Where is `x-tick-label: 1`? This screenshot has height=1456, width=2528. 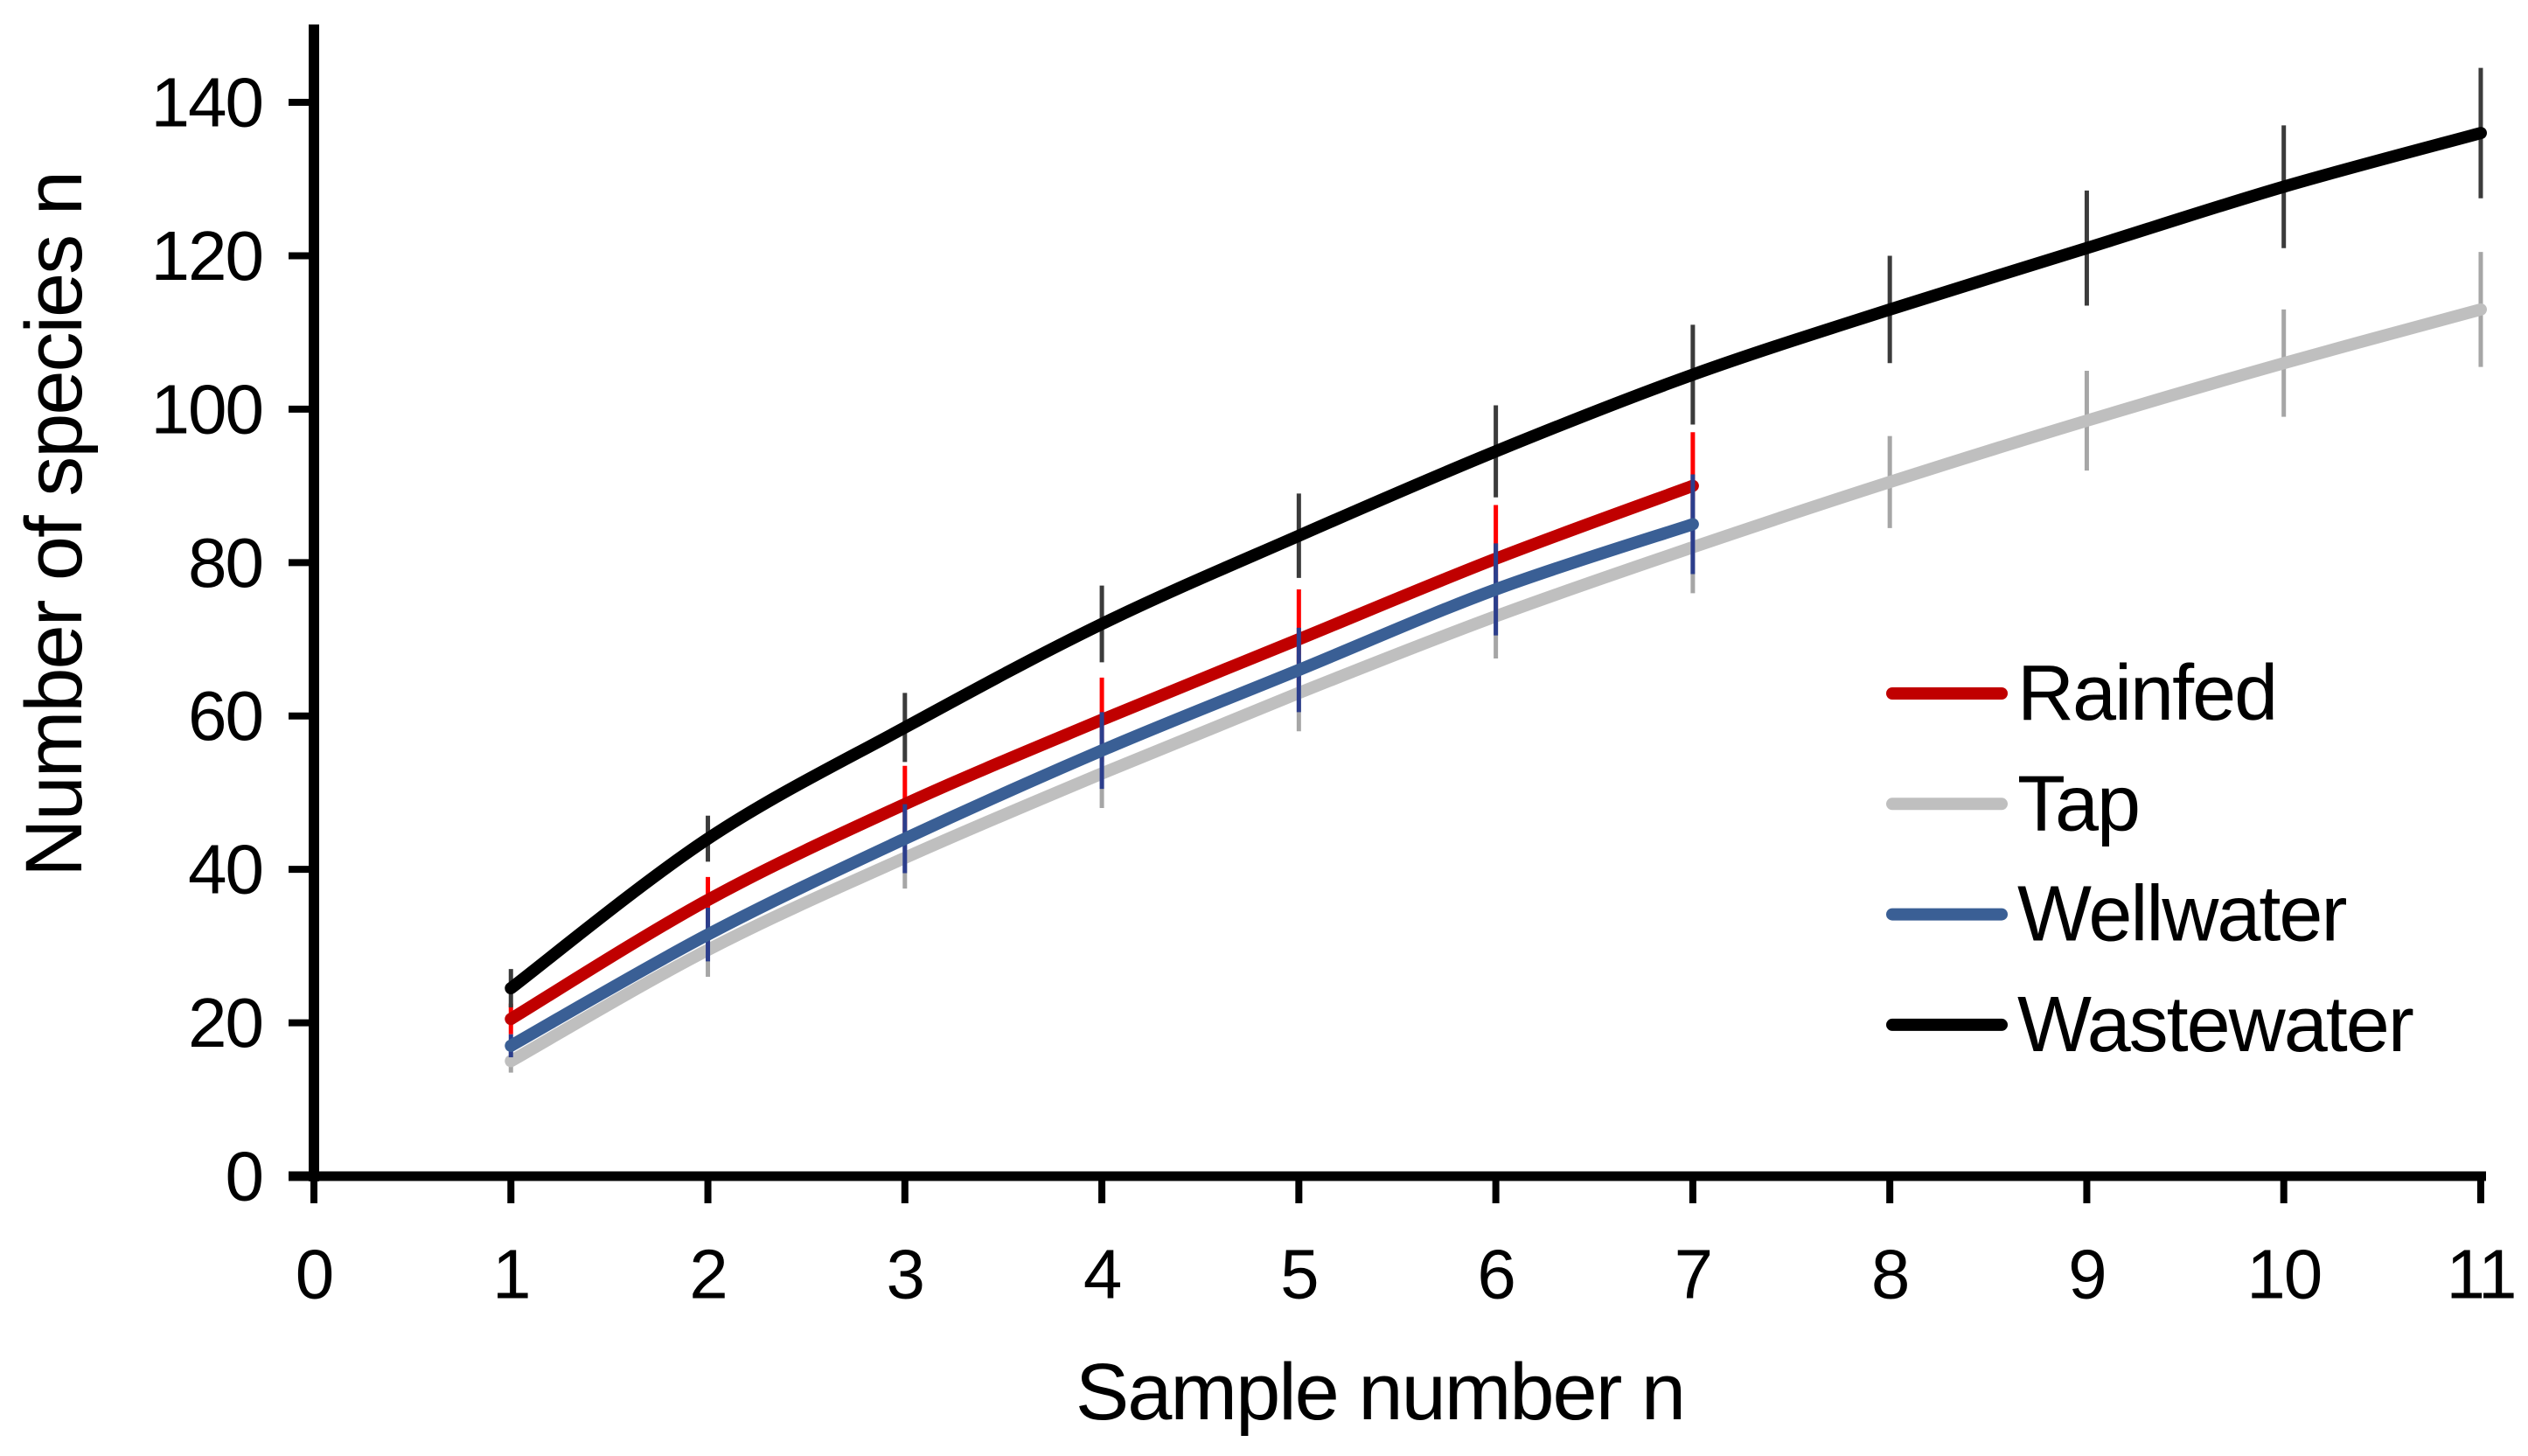
x-tick-label: 1 is located at coordinates (511, 1274).